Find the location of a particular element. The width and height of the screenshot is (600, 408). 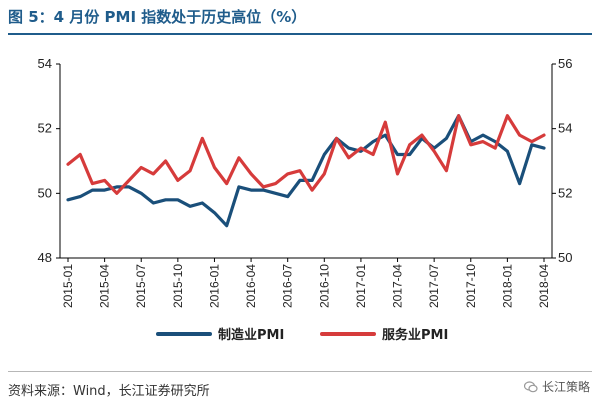

x-tick-label: 2016-07 is located at coordinates (288, 286).